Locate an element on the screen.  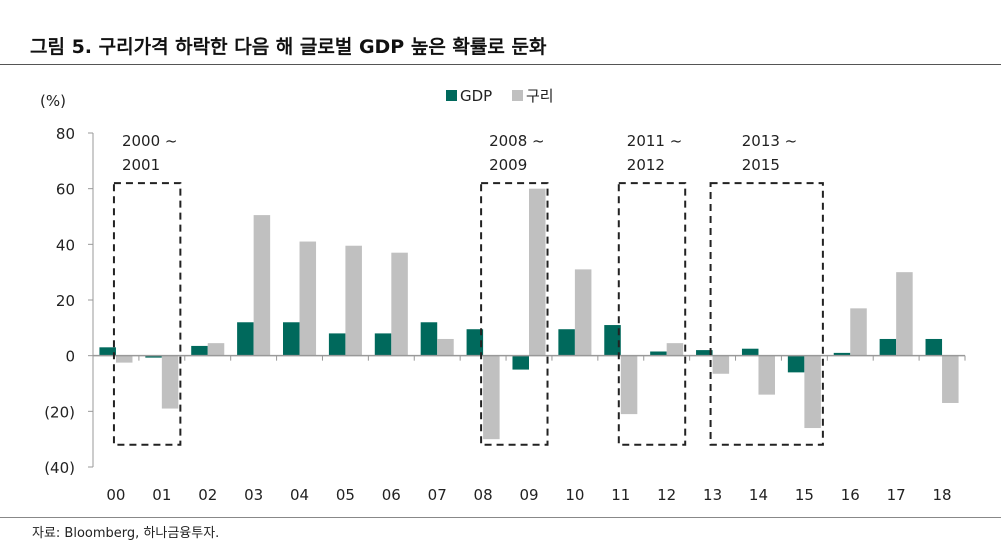
y-tick-label: 60 is located at coordinates (65, 190).